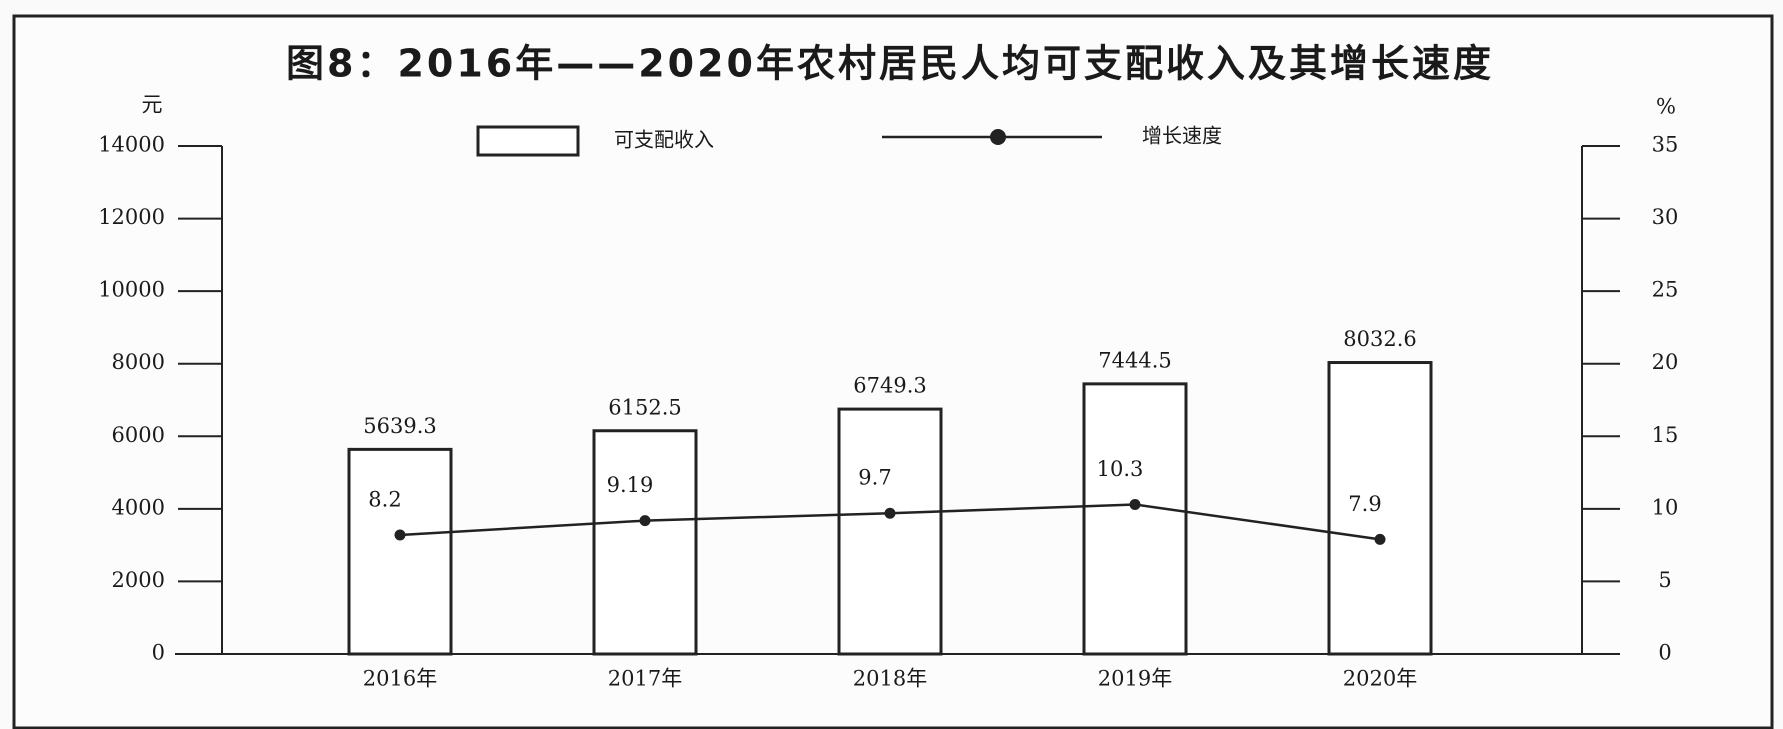  I want to click on y-tick-label: 4000, so click(138, 507).